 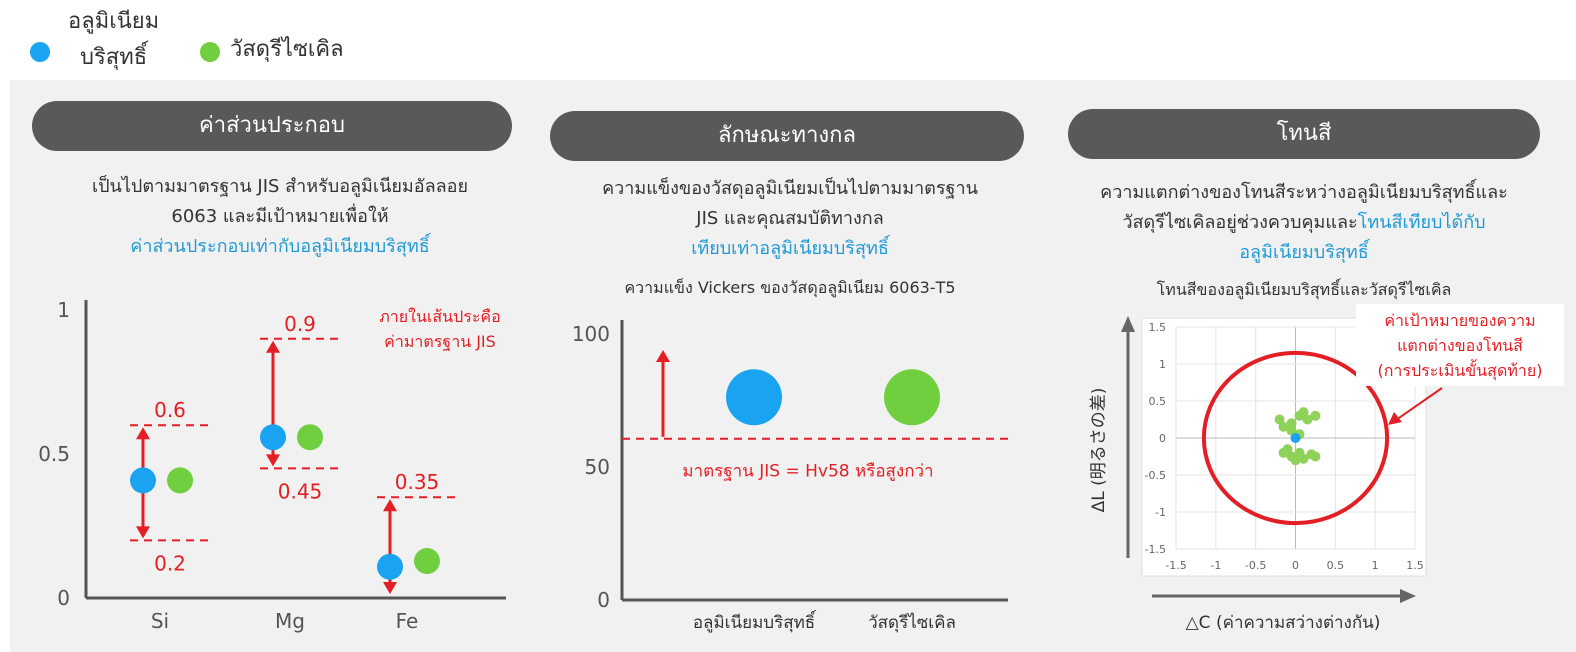 What do you see at coordinates (1295, 565) in the screenshot?
I see `color-x-tick-label: 0` at bounding box center [1295, 565].